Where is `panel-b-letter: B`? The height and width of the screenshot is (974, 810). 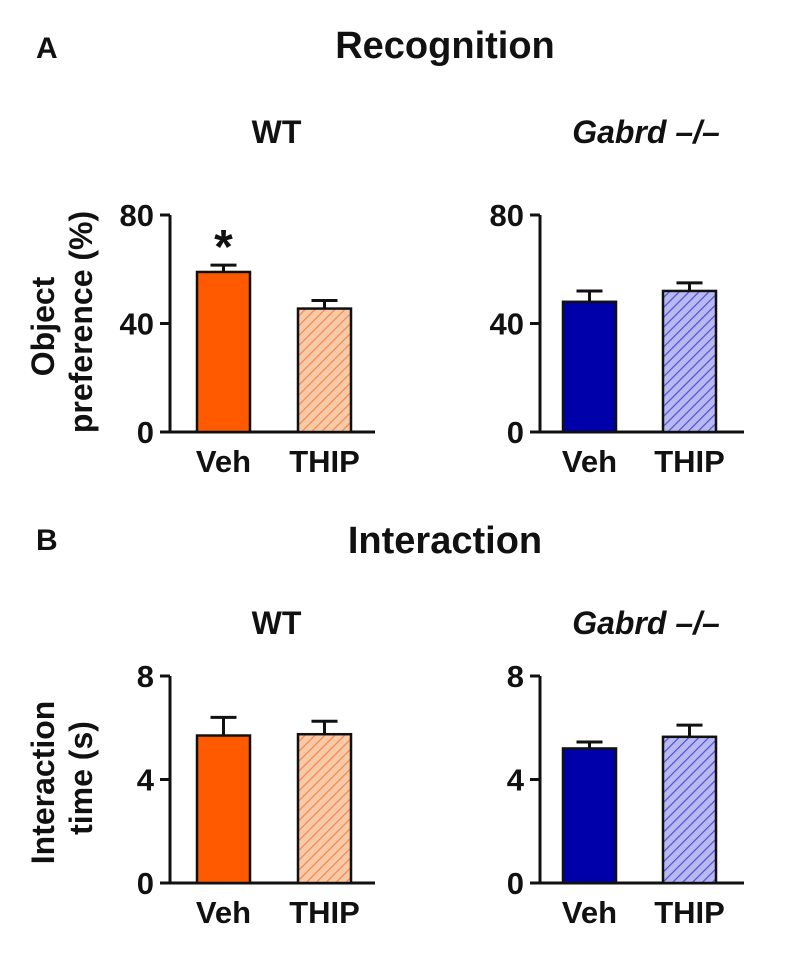
panel-b-letter: B is located at coordinates (47, 540).